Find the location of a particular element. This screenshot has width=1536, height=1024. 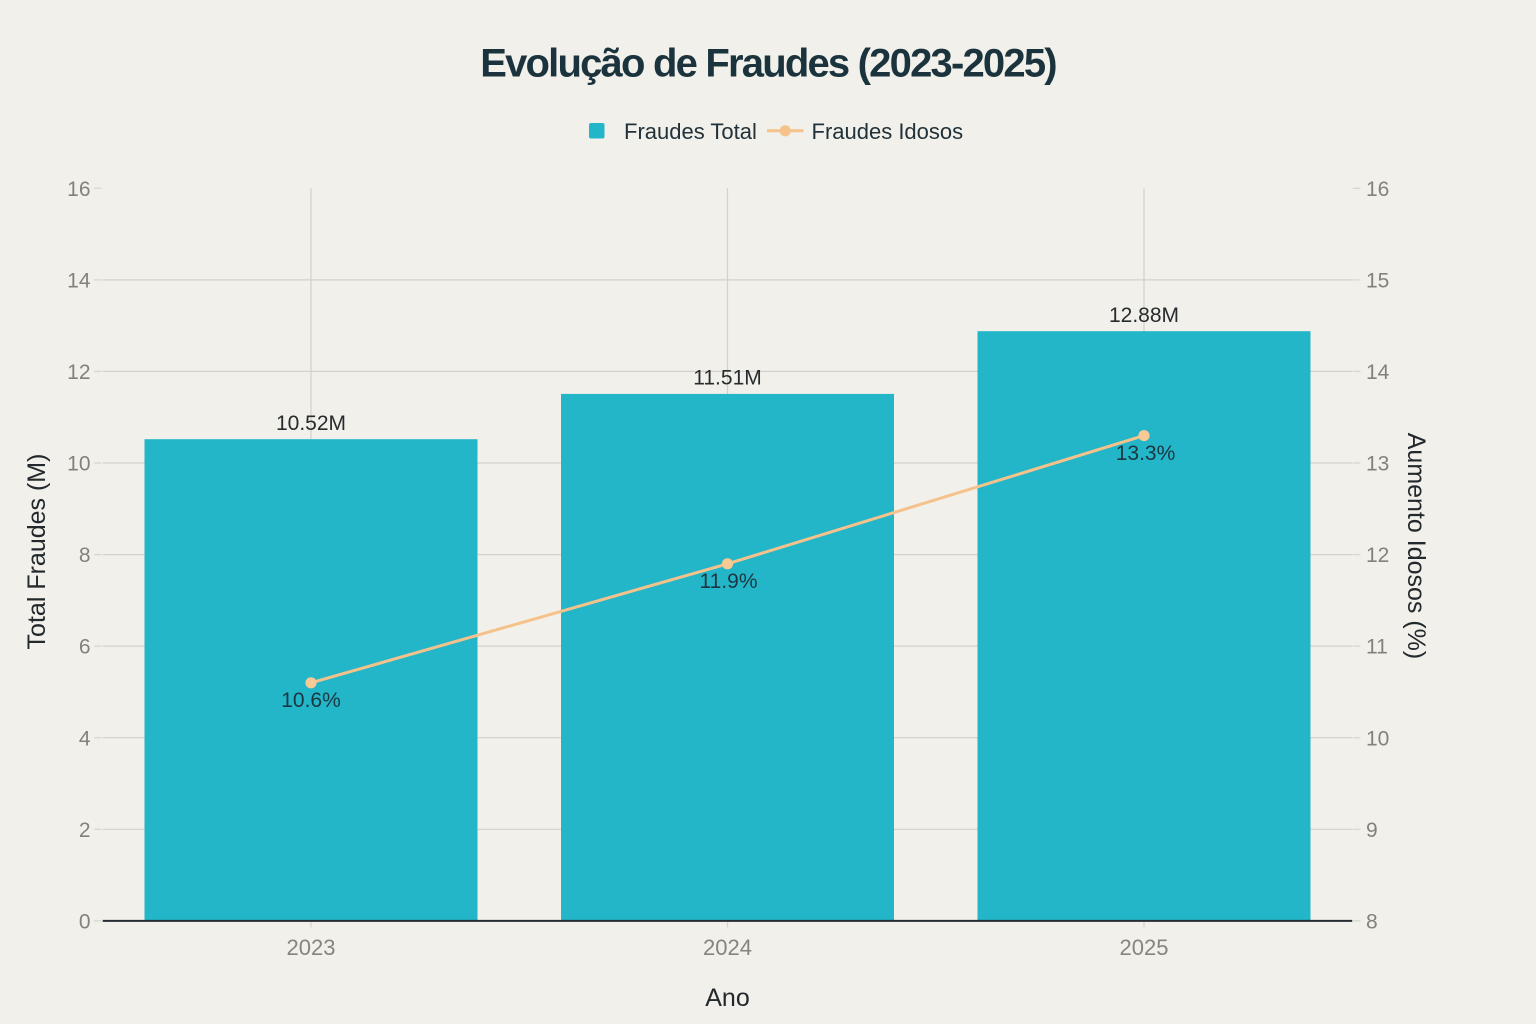

svg-text: 10.52M is located at coordinates (311, 423).